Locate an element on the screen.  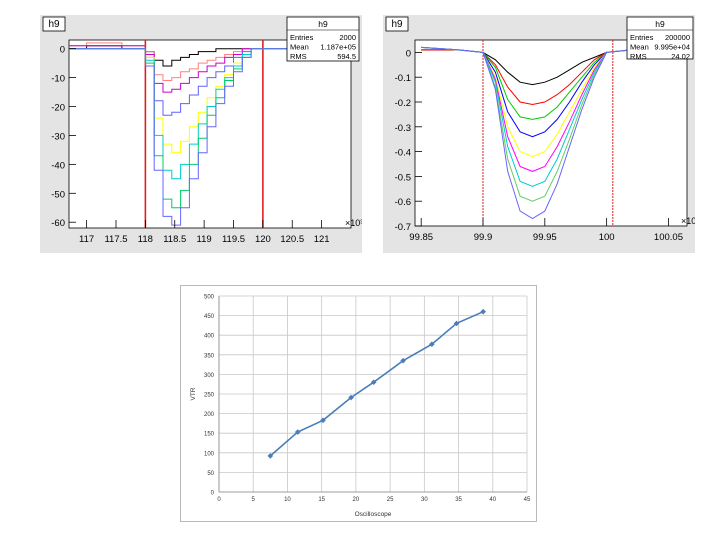
x-tick-label: 118 is located at coordinates (145, 239).